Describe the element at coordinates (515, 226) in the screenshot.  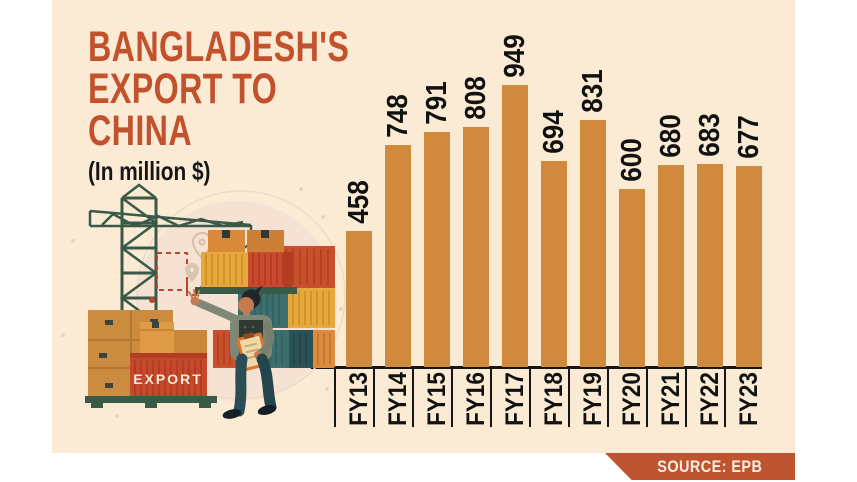
I see `bar-FY17` at that location.